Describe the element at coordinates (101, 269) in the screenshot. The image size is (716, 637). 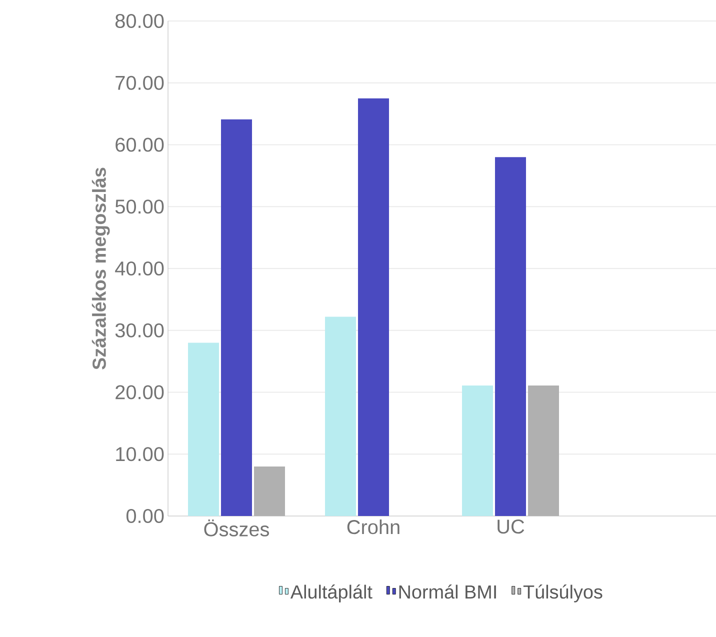
I see `y-axis-title: Százalékos megoszlás` at that location.